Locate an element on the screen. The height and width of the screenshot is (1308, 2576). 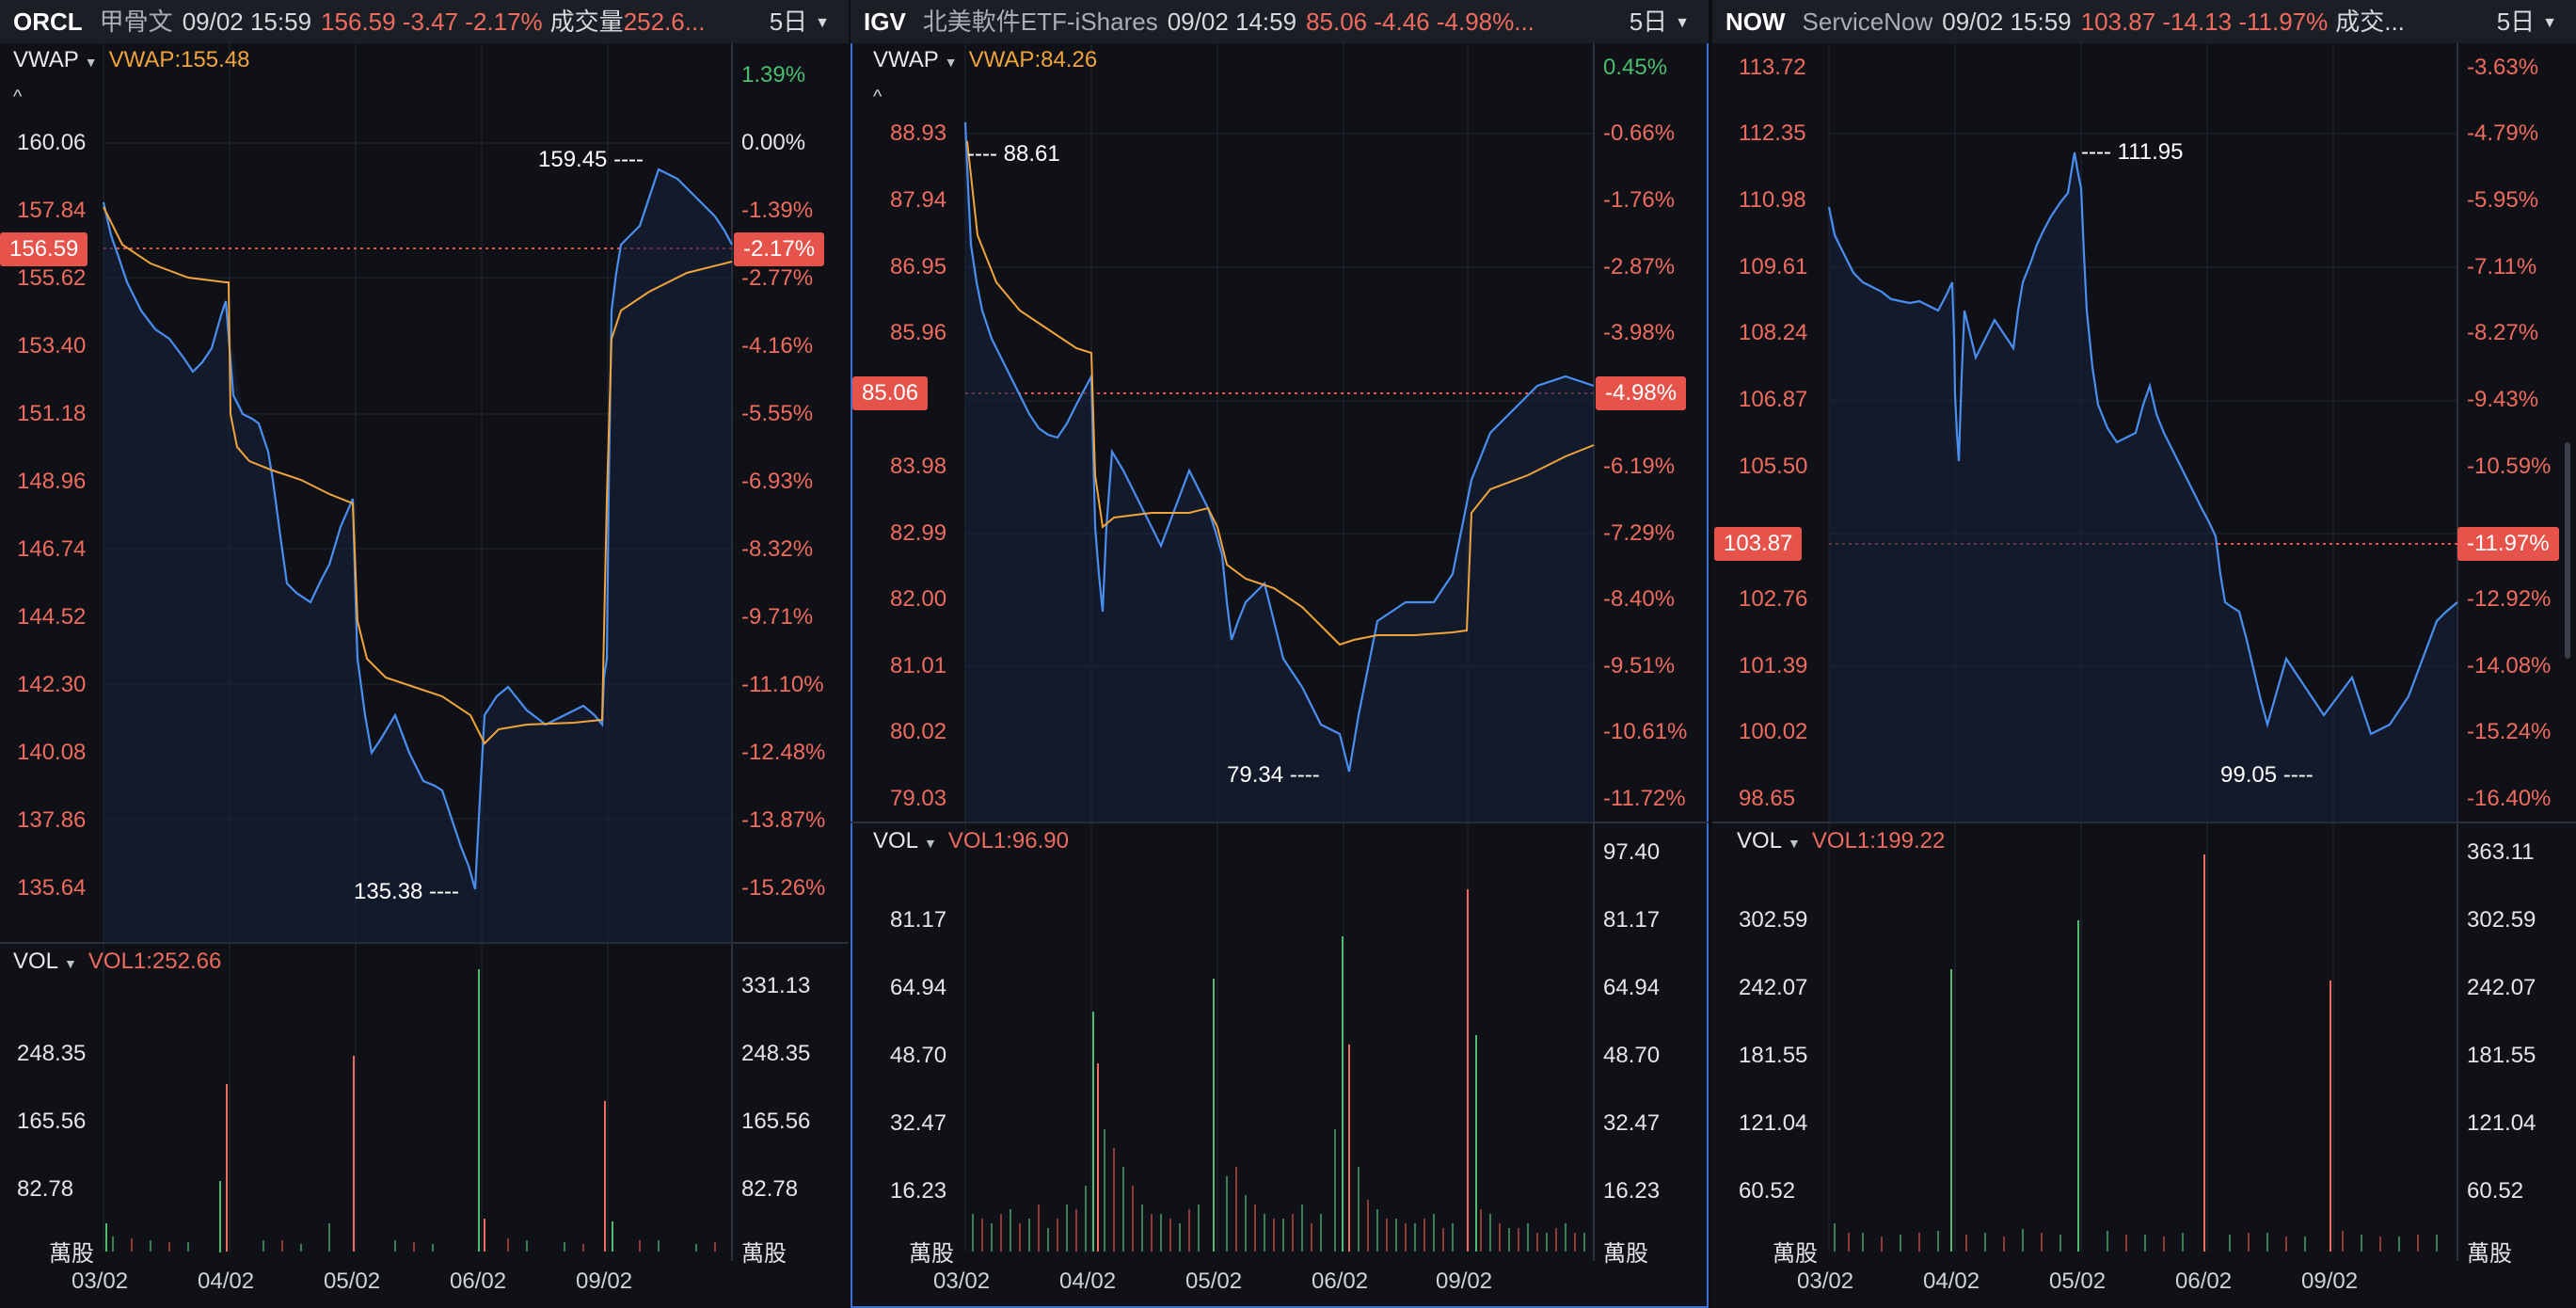
low-annotation: 79.34 ---- is located at coordinates (1274, 775).